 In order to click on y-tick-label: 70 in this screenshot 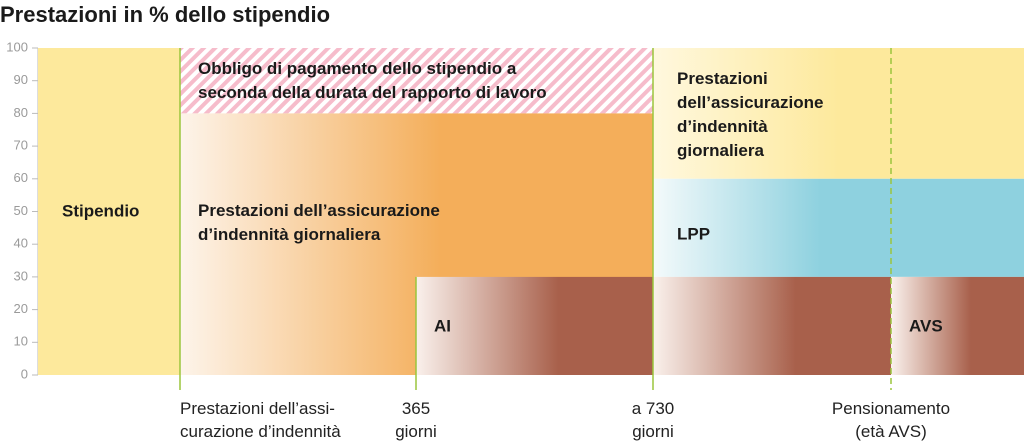, I will do `click(21, 145)`.